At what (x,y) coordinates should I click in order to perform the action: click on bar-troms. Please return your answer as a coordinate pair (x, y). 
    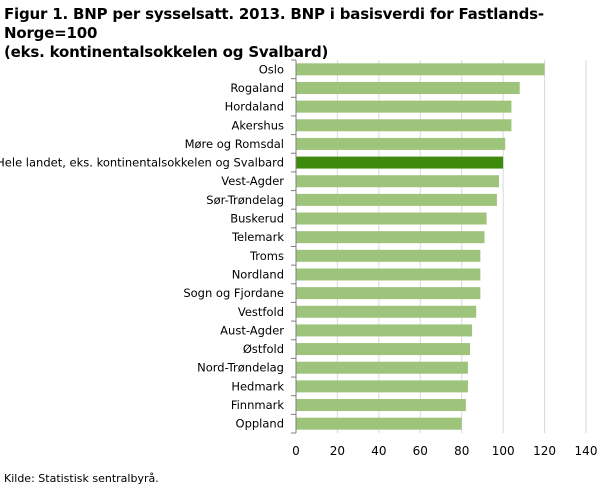
    Looking at the image, I should click on (388, 255).